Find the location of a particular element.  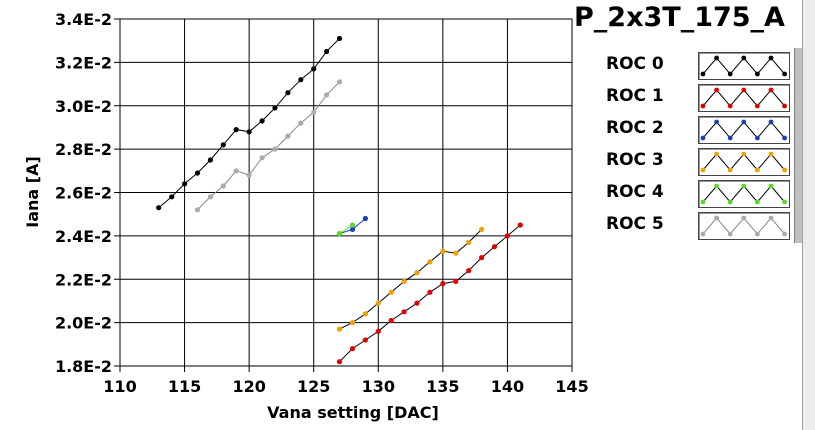

legend-item-roc-0: ROC 0 is located at coordinates (694, 65).